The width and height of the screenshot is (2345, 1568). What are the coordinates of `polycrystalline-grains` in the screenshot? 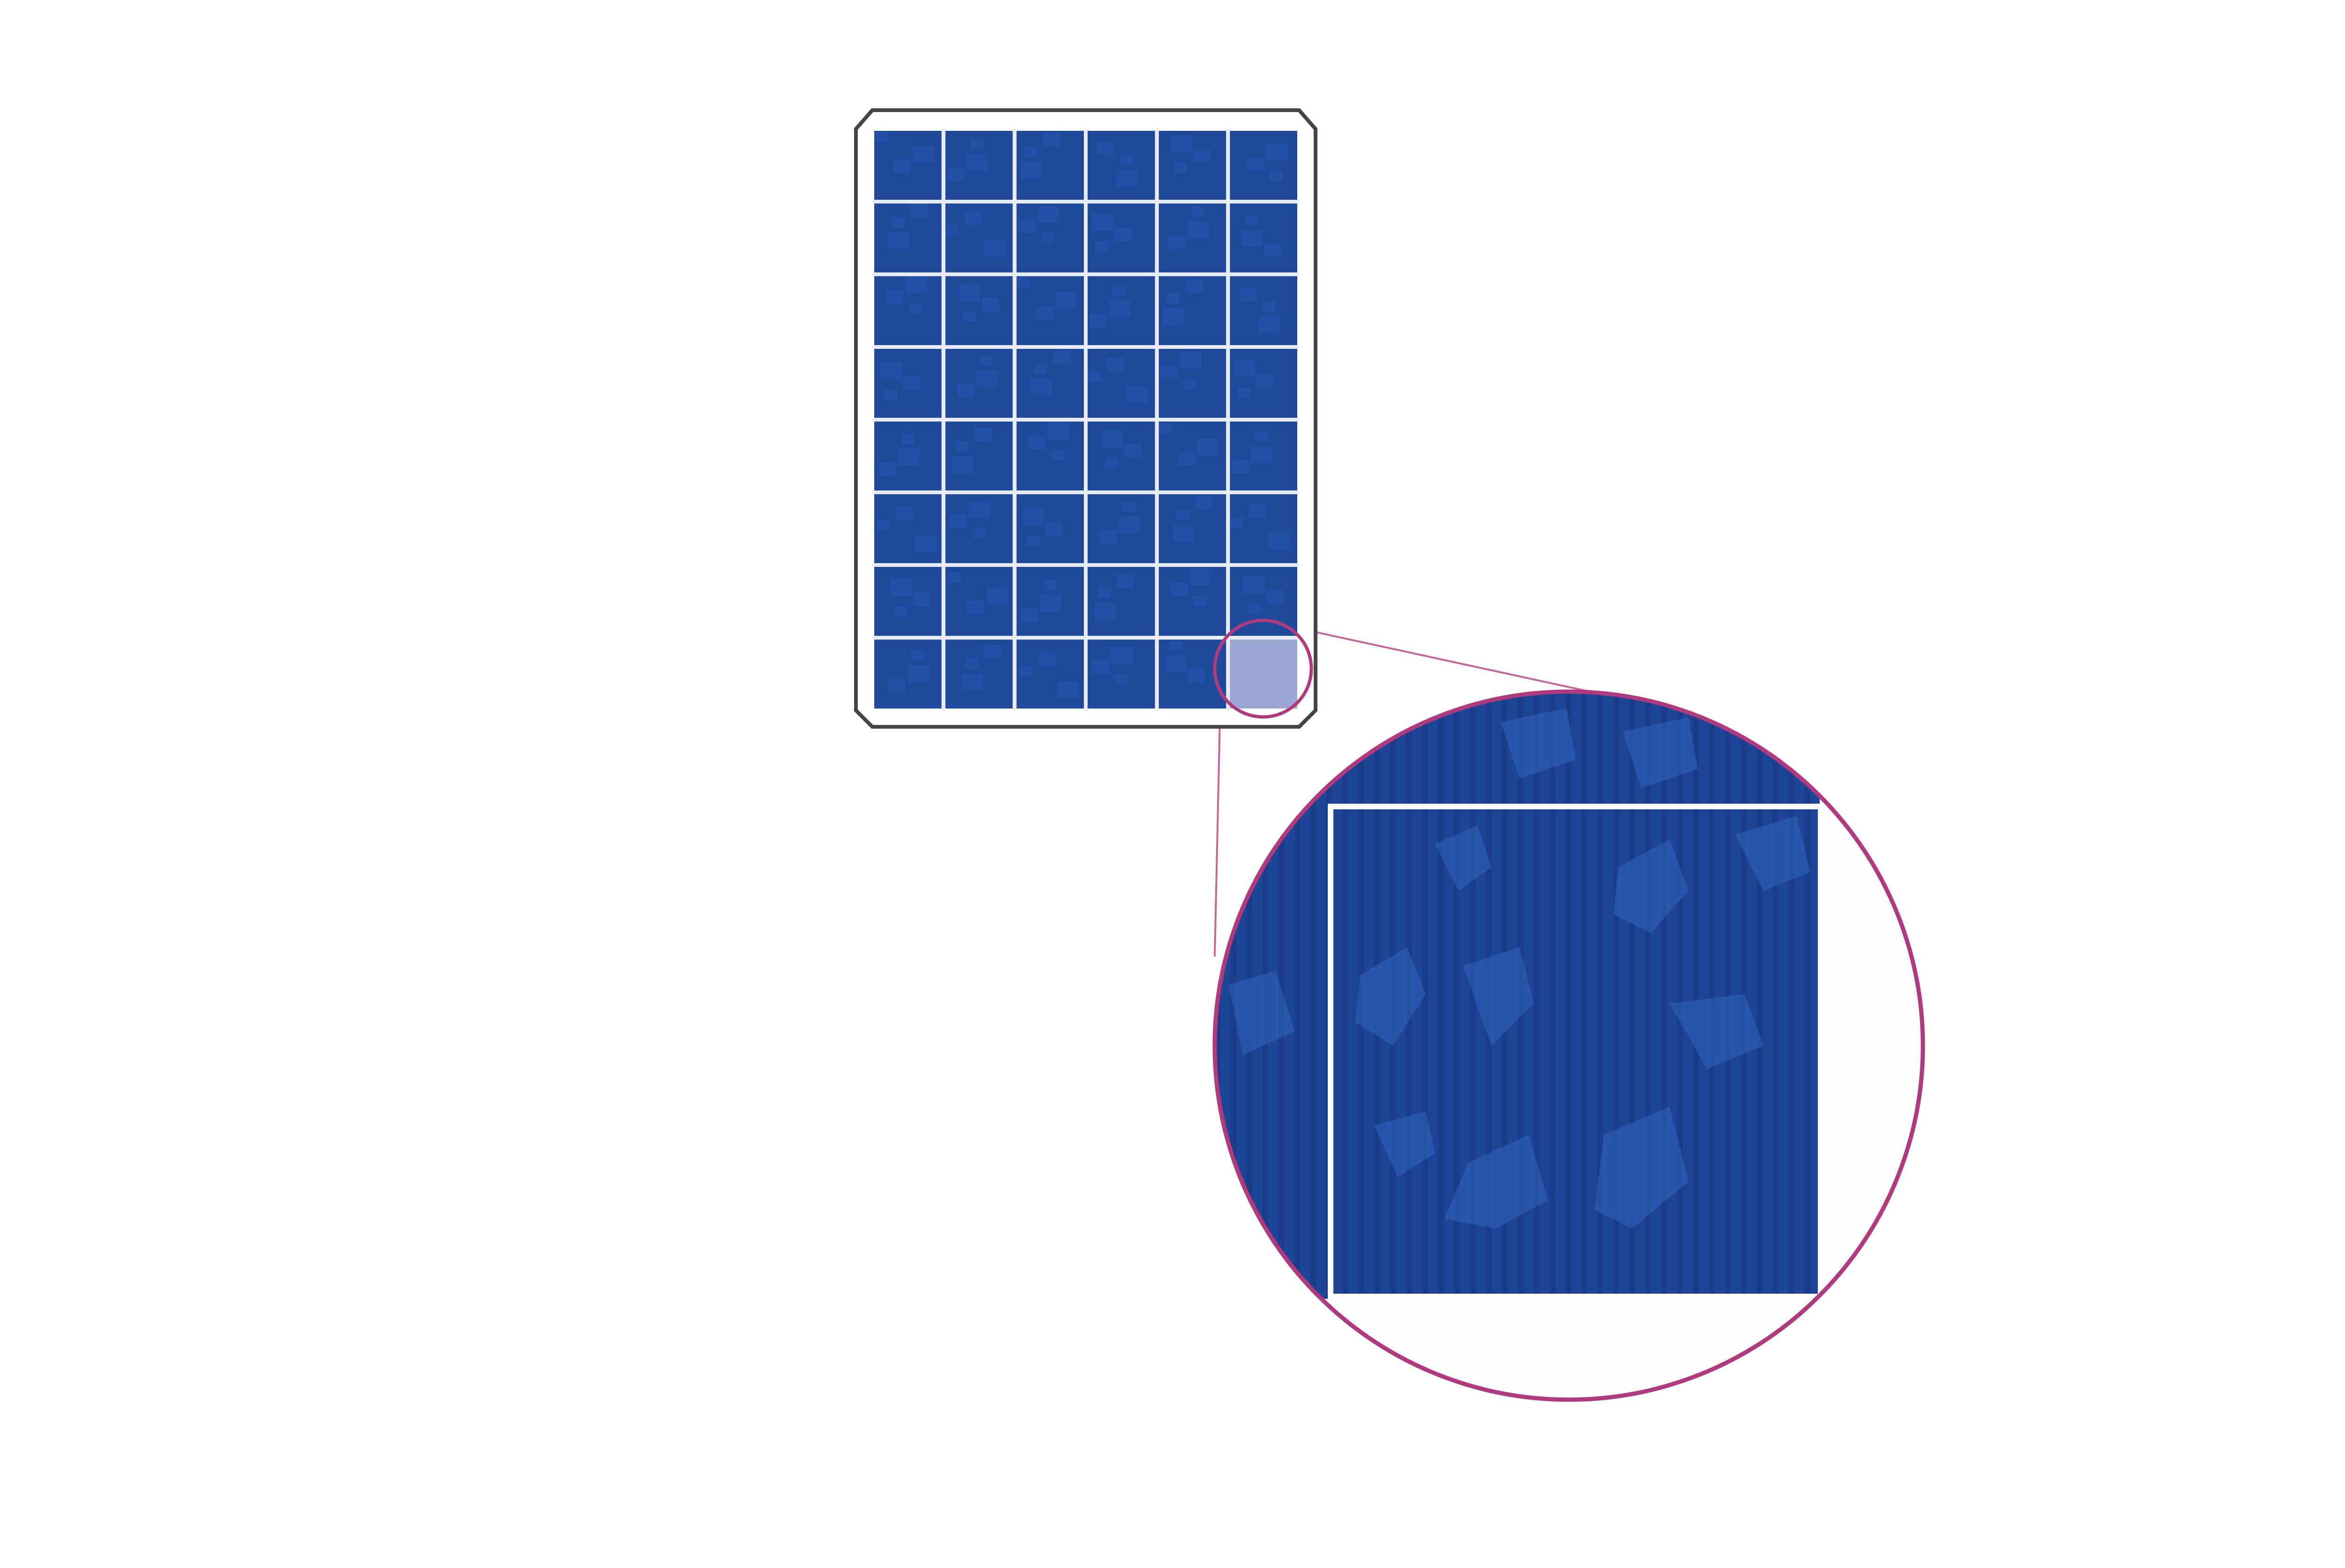 It's located at (1519, 969).